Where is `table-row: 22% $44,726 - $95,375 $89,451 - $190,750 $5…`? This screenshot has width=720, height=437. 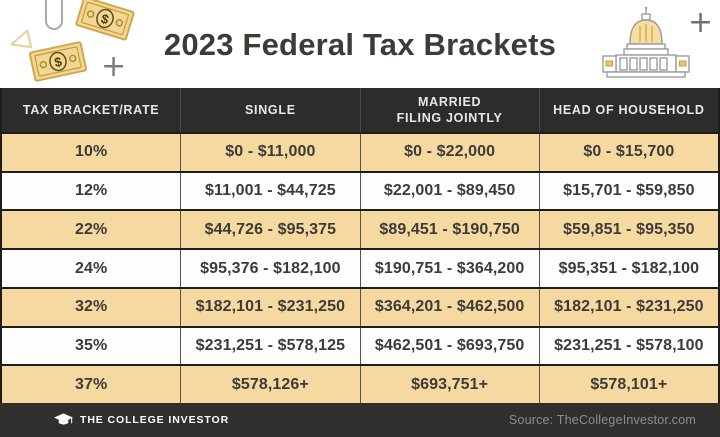 table-row: 22% $44,726 - $95,375 $89,451 - $190,750 $5… is located at coordinates (360, 229).